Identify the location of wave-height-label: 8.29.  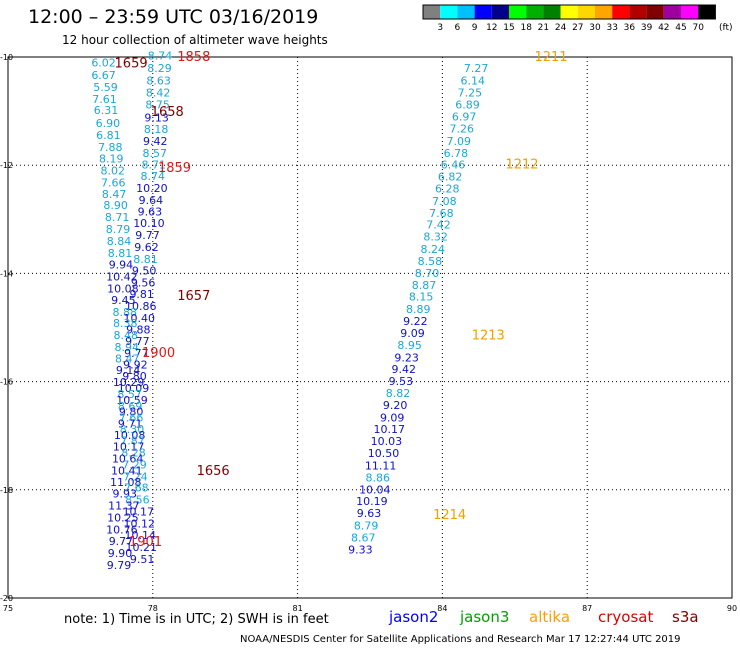
(159, 68).